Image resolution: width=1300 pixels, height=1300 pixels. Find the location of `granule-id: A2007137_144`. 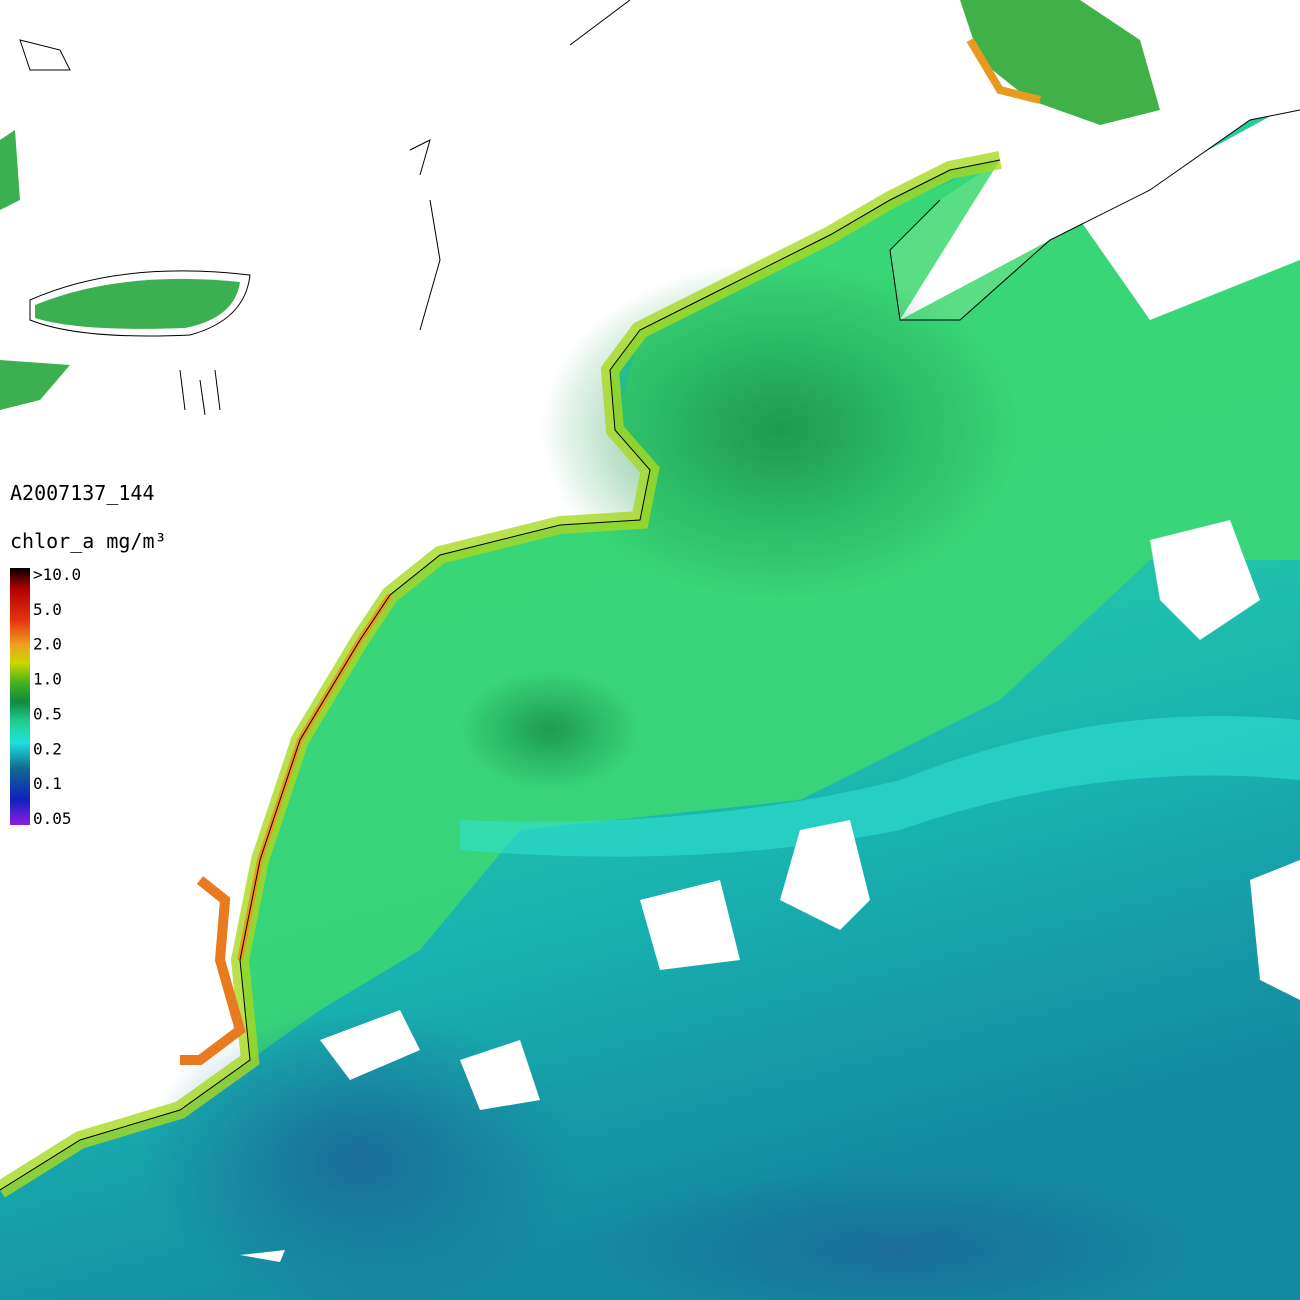

granule-id: A2007137_144 is located at coordinates (82, 493).